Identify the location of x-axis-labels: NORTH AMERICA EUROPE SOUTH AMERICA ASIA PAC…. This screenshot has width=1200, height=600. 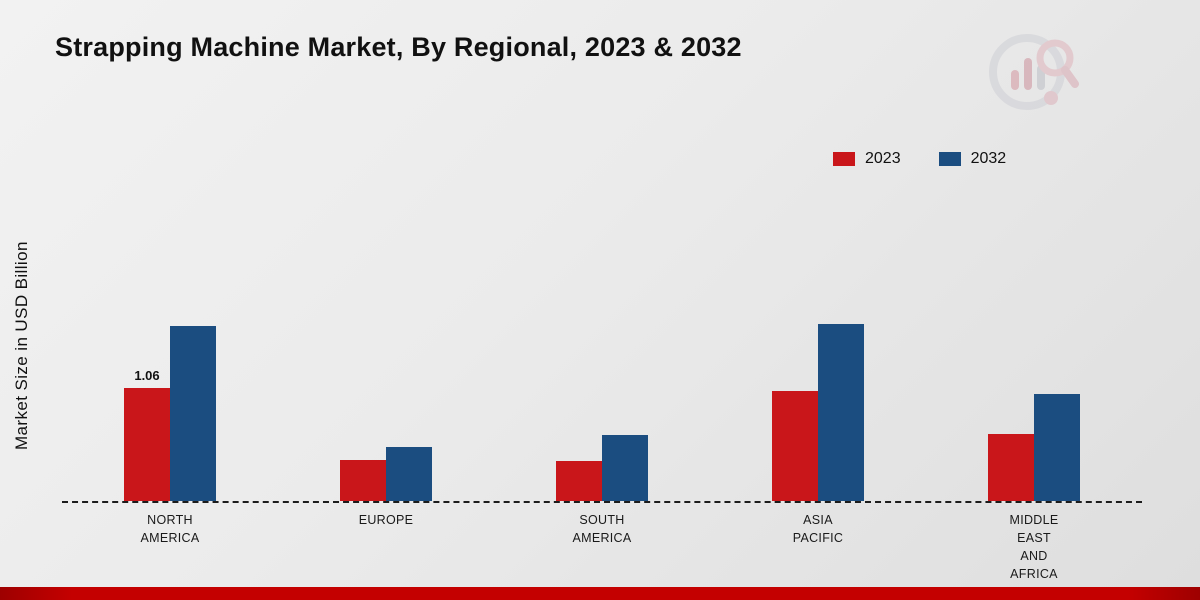
(602, 547).